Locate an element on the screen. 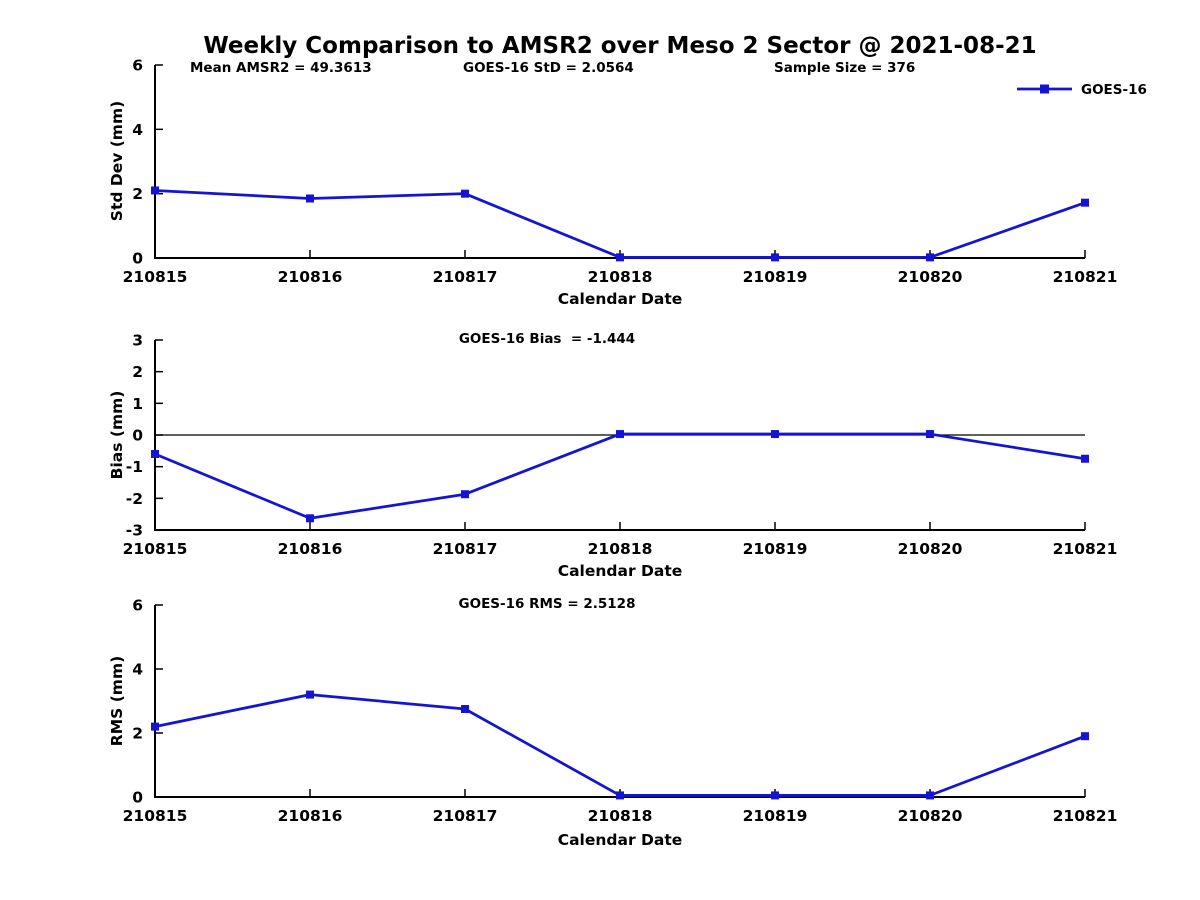  y-axis-title-std-dev: Std Dev (mm) is located at coordinates (117, 161).